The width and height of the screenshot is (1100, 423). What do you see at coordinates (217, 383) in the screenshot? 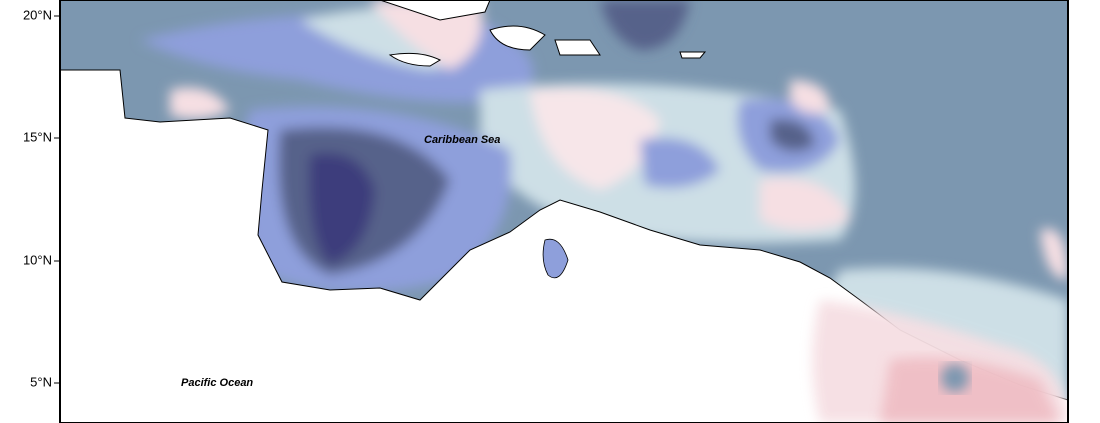
I see `place-label: Pacific Ocean` at bounding box center [217, 383].